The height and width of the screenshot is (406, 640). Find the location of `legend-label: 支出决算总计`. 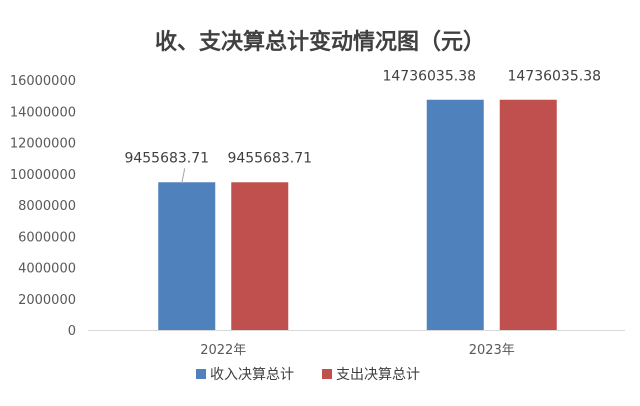

legend-label: 支出决算总计 is located at coordinates (378, 375).